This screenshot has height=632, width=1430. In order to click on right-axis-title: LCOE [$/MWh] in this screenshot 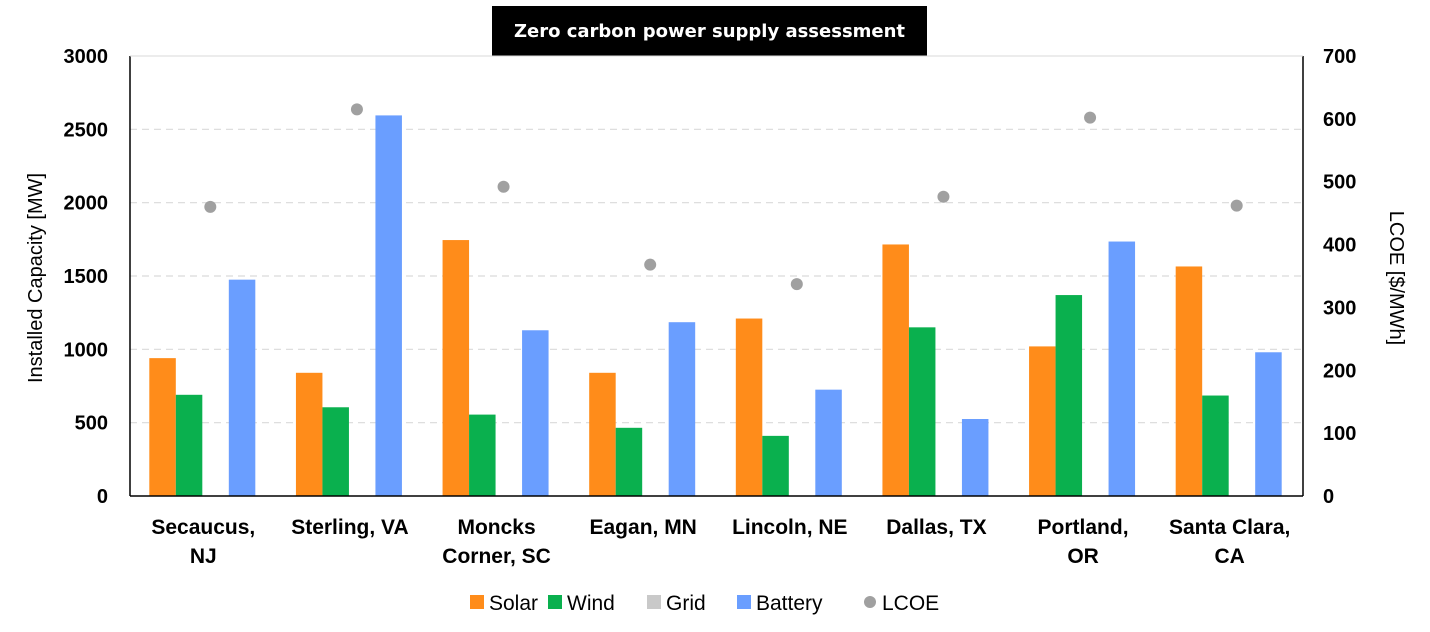, I will do `click(1396, 278)`.